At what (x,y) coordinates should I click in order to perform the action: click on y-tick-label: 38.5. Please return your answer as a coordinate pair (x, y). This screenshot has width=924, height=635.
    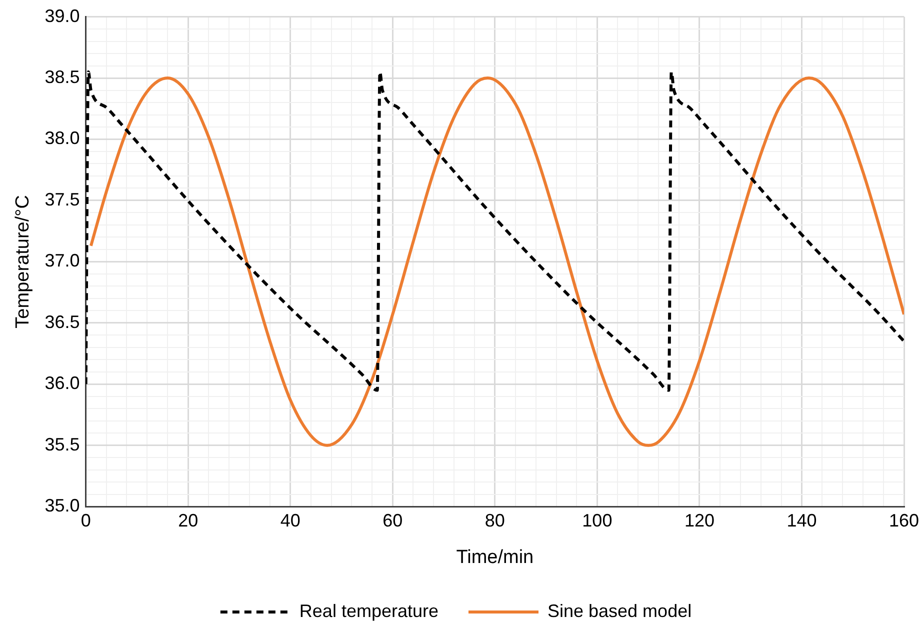
    Looking at the image, I should click on (62, 76).